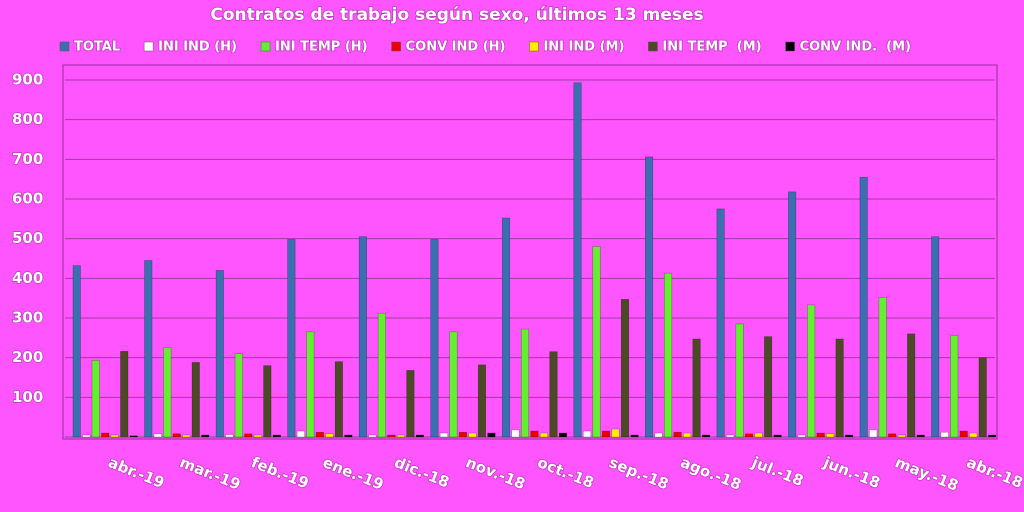  What do you see at coordinates (27, 80) in the screenshot?
I see `y-tick-label: 900` at bounding box center [27, 80].